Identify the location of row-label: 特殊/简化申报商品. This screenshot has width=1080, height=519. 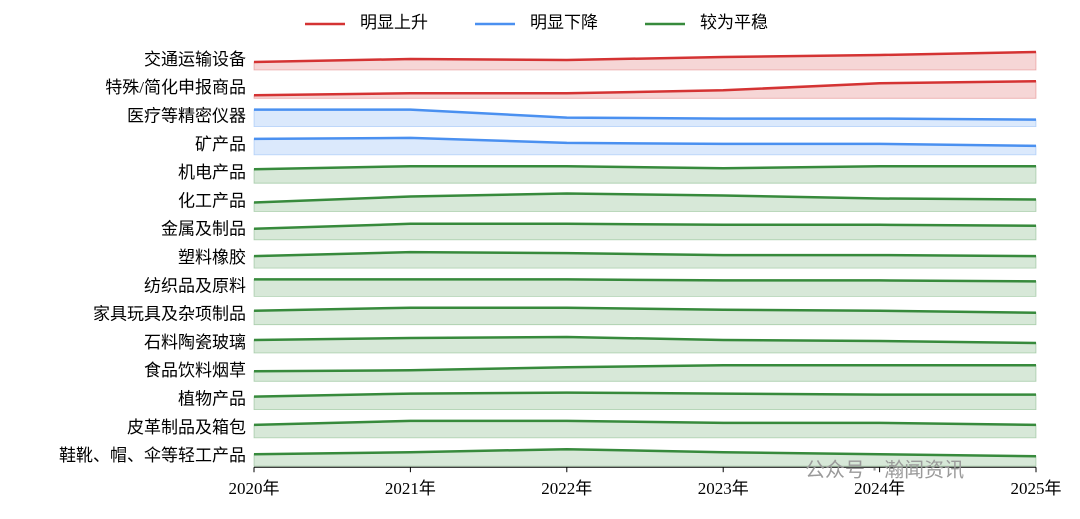
(175, 87).